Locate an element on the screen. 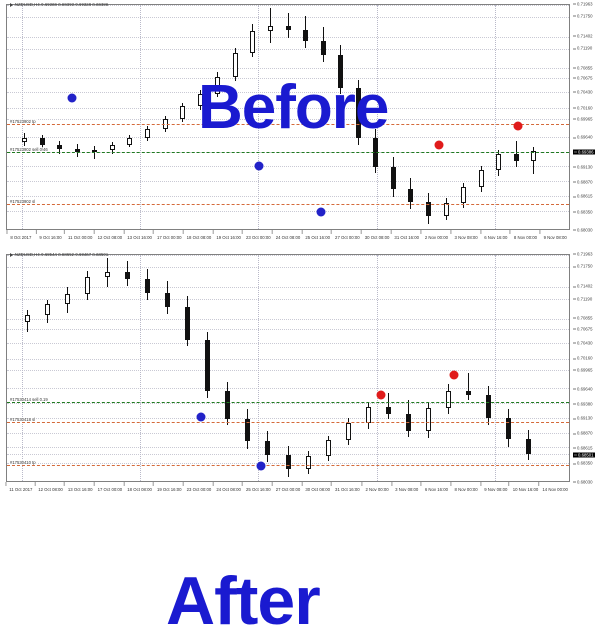  time-axis-tick: 24 Oct 08:00 is located at coordinates (226, 487).